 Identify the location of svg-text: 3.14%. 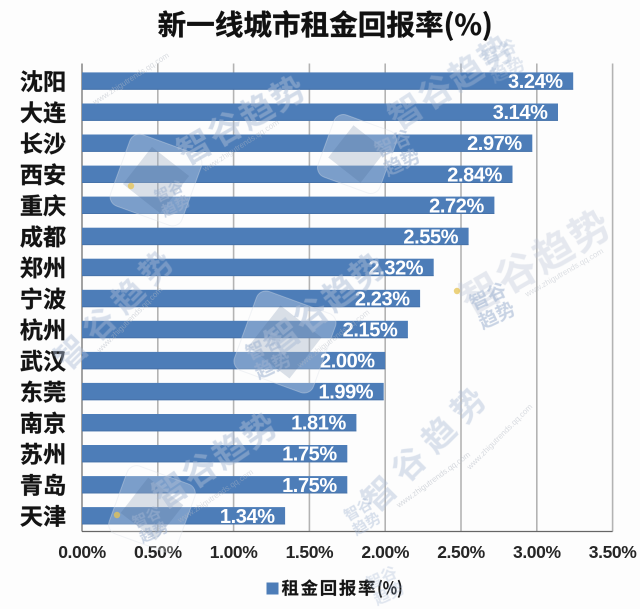
(520, 113).